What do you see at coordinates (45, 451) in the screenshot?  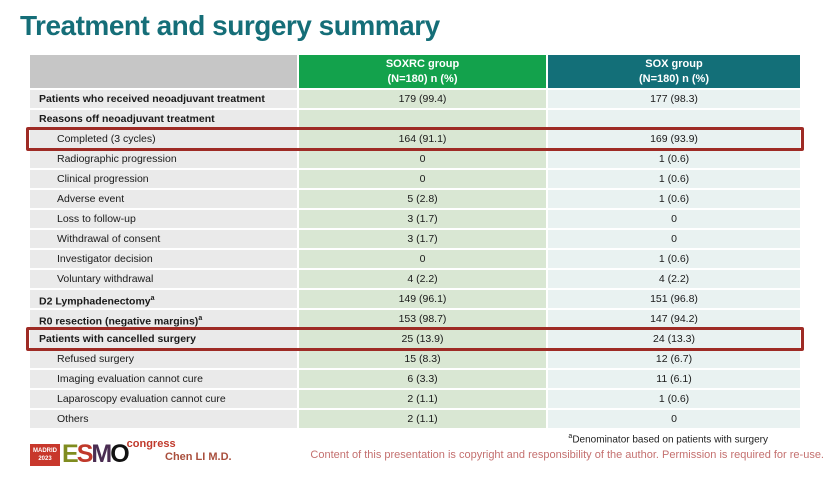 I see `badge-city: MADRID` at bounding box center [45, 451].